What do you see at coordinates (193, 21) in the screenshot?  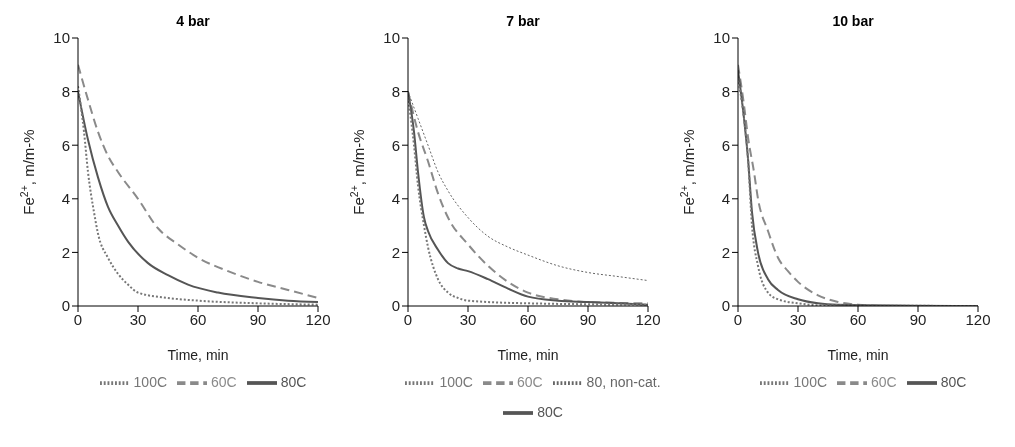 I see `chart-title: 4 bar` at bounding box center [193, 21].